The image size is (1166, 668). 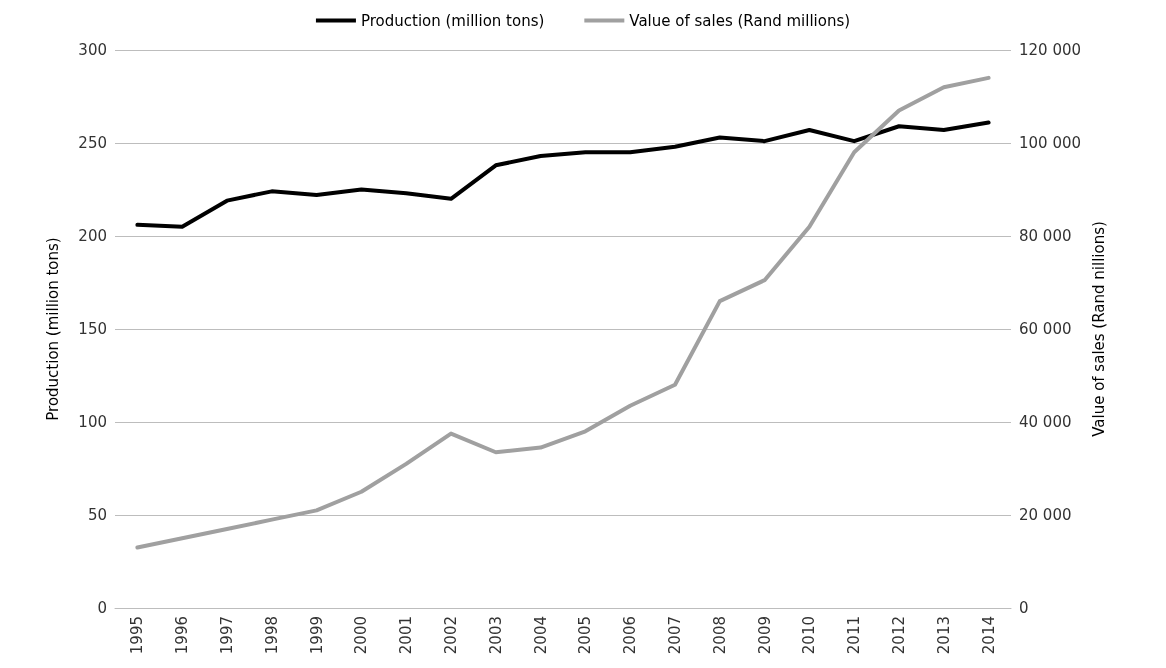 What do you see at coordinates (854, 635) in the screenshot?
I see `x-tick-label: 2011` at bounding box center [854, 635].